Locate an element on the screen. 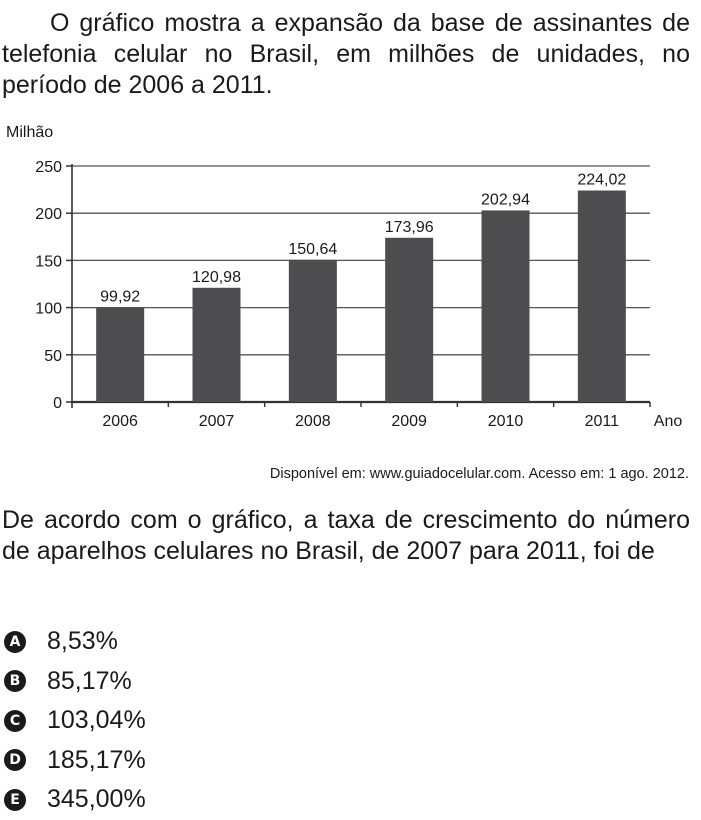  y-tick-label: 150 is located at coordinates (48, 261).